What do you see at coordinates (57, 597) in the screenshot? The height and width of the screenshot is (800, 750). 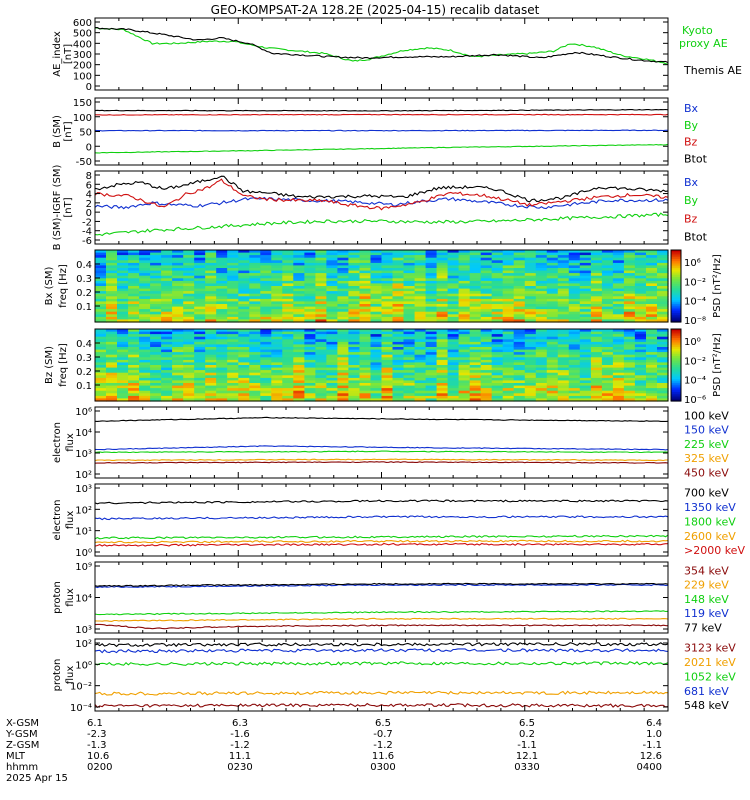 I see `y-axis-label: proton` at bounding box center [57, 597].